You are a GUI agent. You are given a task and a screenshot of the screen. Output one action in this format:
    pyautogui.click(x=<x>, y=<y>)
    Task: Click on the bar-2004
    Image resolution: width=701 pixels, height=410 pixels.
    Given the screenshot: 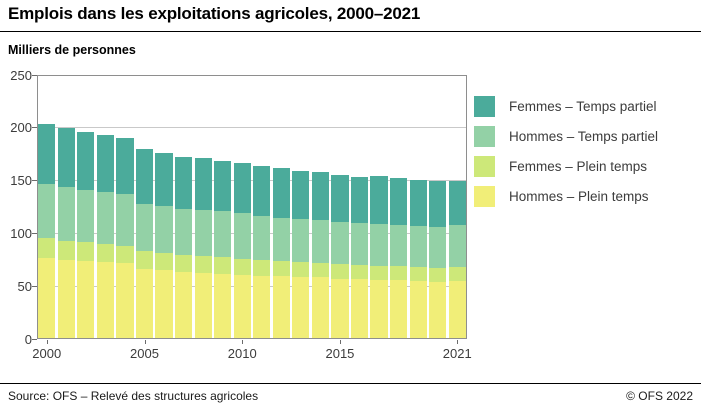 What is the action you would take?
    pyautogui.click(x=125, y=238)
    